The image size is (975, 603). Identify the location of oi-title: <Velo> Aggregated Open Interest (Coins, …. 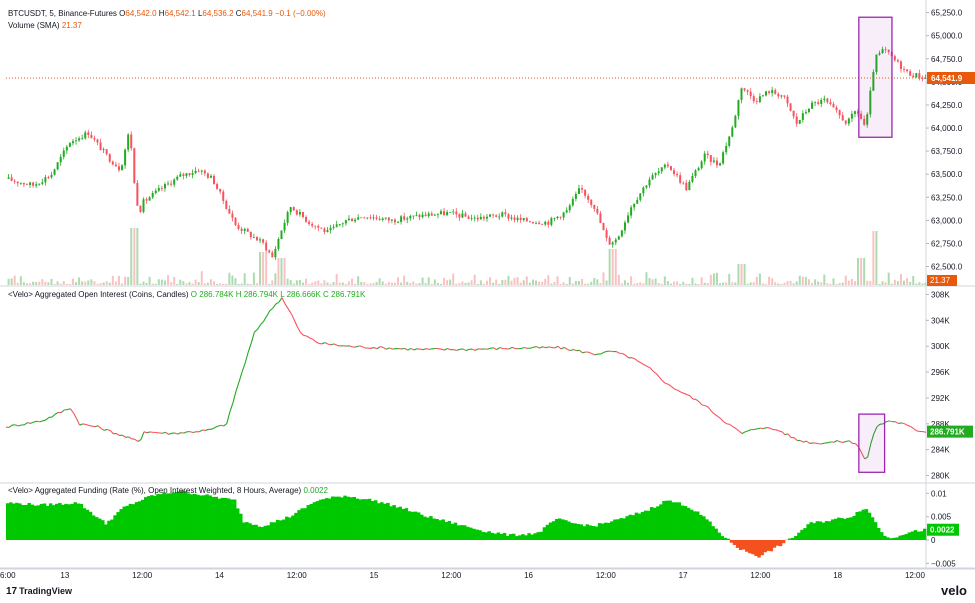
(98, 294).